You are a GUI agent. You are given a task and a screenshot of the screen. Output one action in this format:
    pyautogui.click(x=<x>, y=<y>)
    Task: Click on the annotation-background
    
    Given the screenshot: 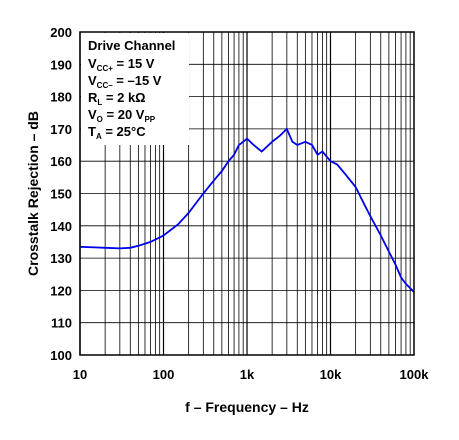 What is the action you would take?
    pyautogui.click(x=135, y=89)
    